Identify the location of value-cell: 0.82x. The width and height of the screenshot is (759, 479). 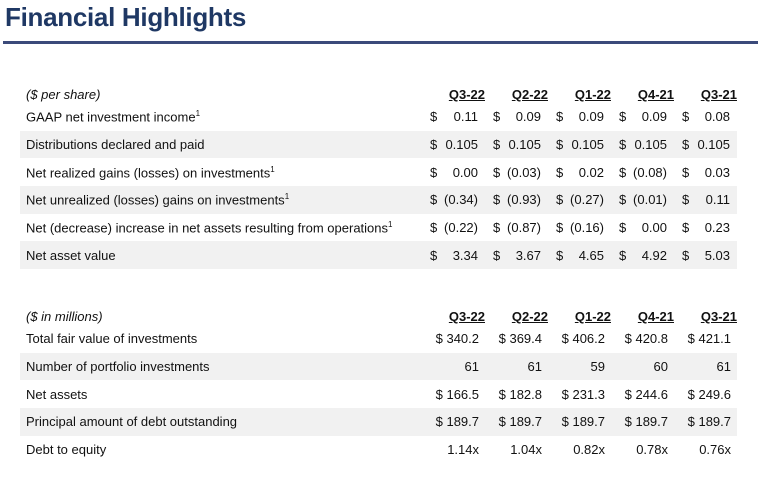
(579, 450).